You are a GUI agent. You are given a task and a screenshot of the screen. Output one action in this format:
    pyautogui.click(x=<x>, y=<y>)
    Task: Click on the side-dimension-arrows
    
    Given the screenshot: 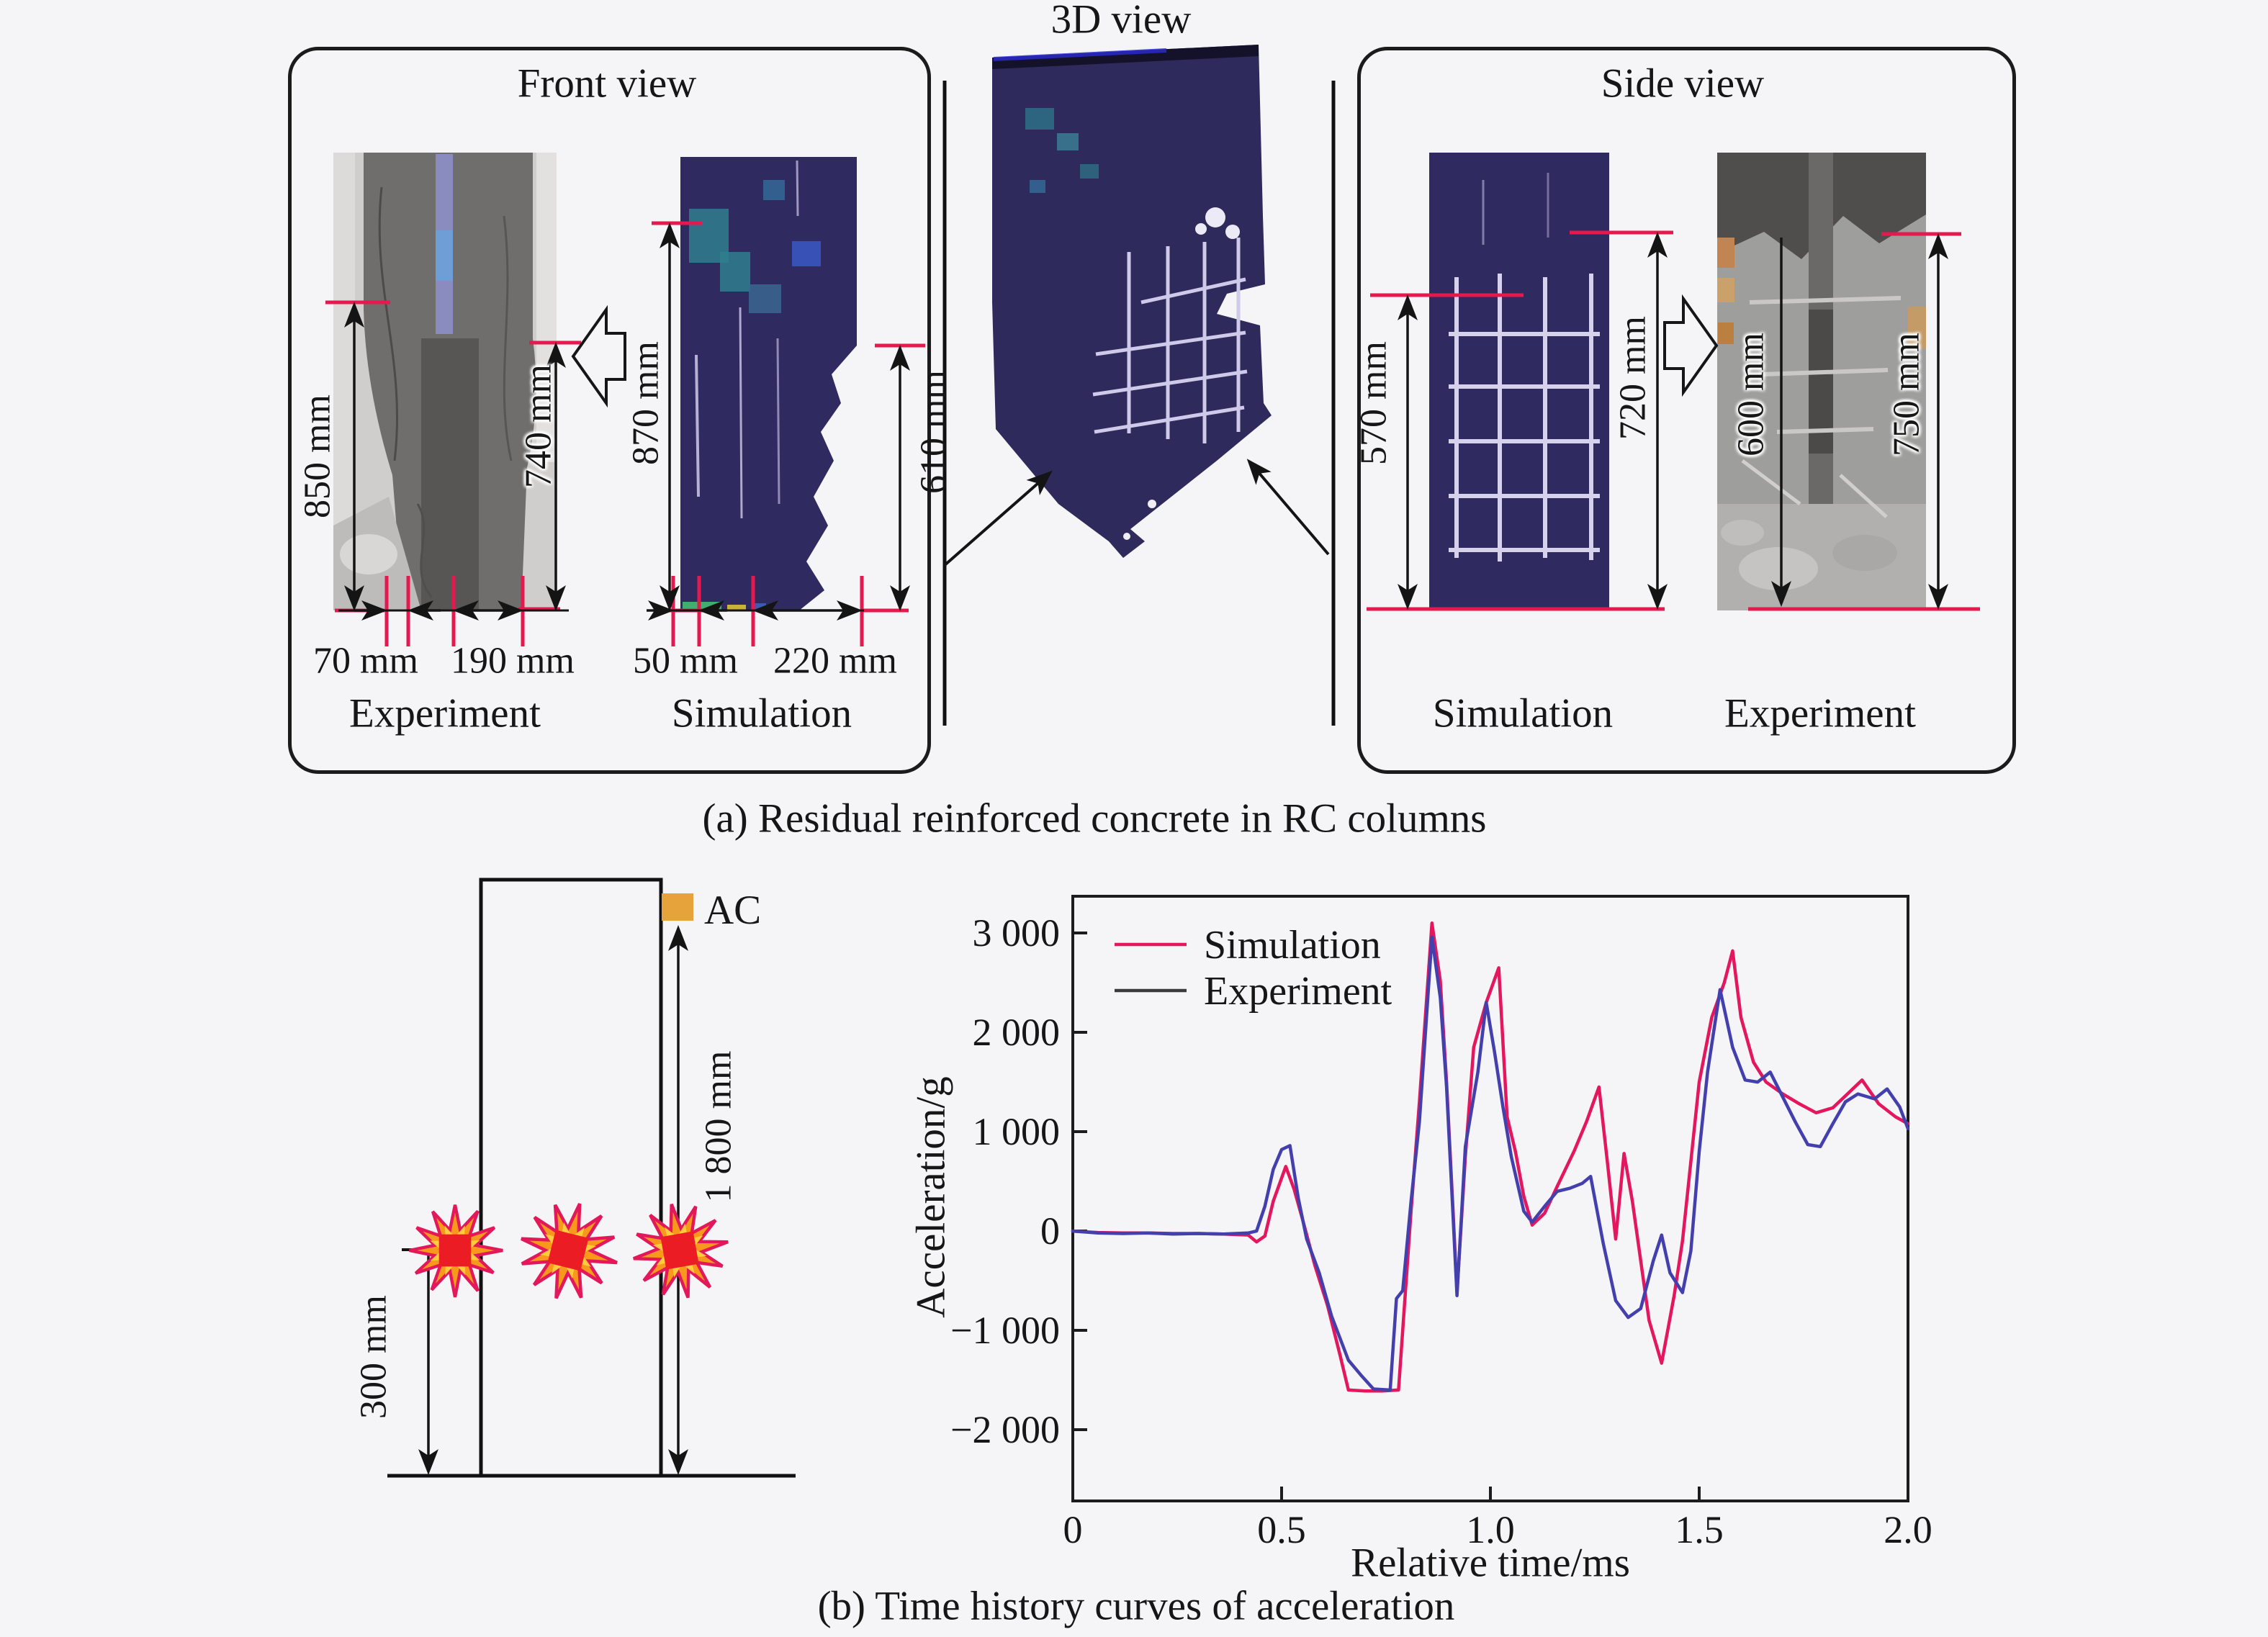 What is the action you would take?
    pyautogui.click(x=1673, y=421)
    